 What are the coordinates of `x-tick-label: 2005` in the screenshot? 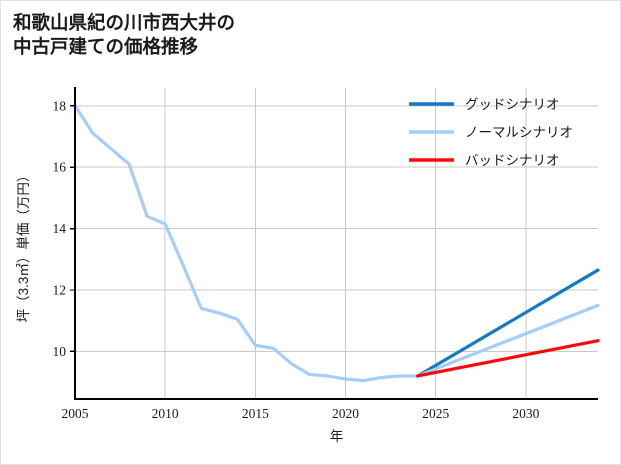 It's located at (75, 413).